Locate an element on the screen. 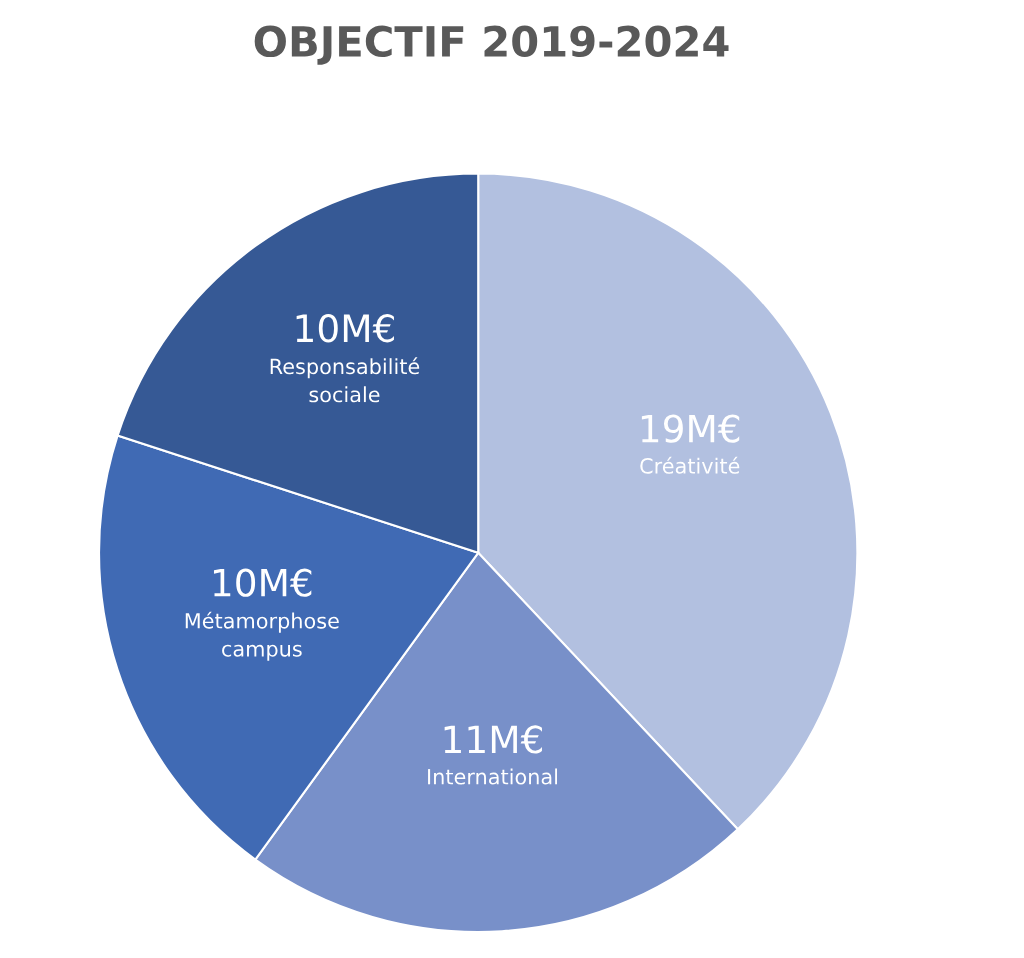 The width and height of the screenshot is (1024, 958). slice-label: International is located at coordinates (493, 776).